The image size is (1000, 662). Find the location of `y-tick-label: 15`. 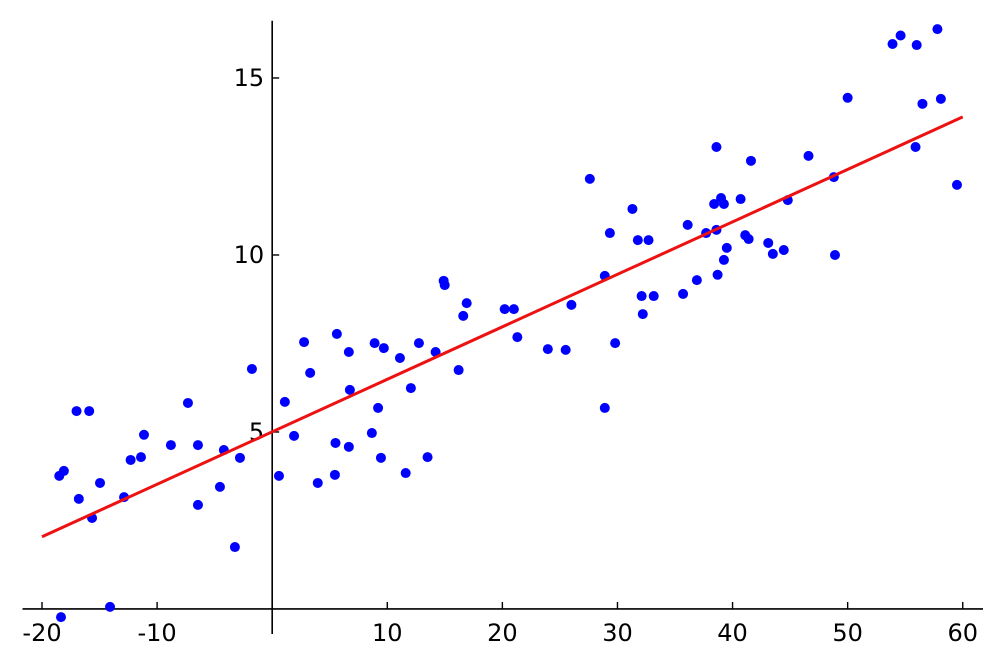

y-tick-label: 15 is located at coordinates (249, 78).